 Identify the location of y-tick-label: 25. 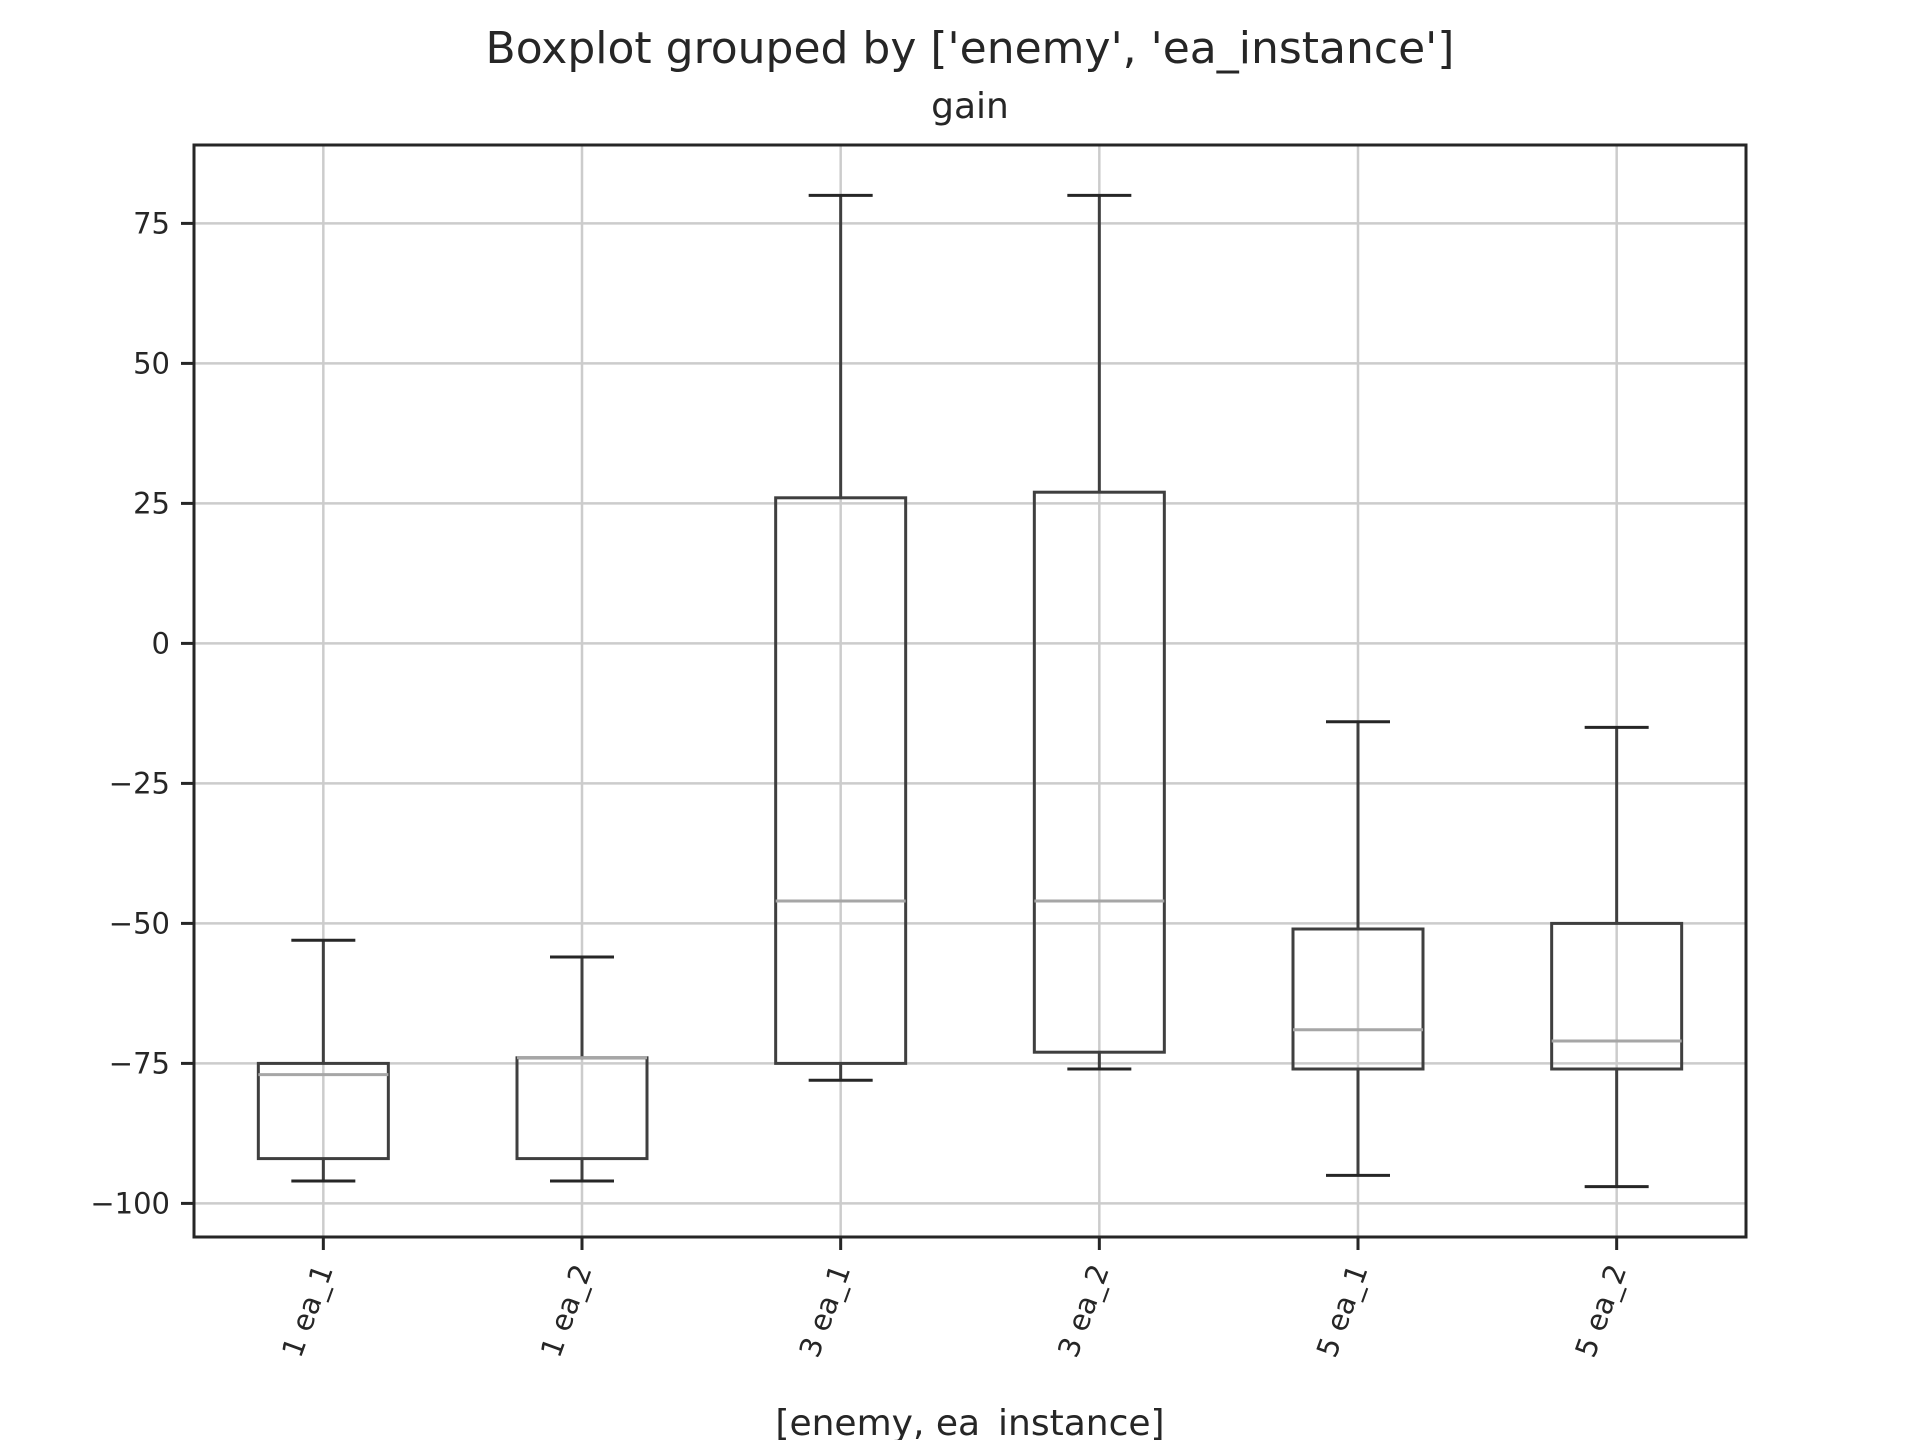
(151, 503).